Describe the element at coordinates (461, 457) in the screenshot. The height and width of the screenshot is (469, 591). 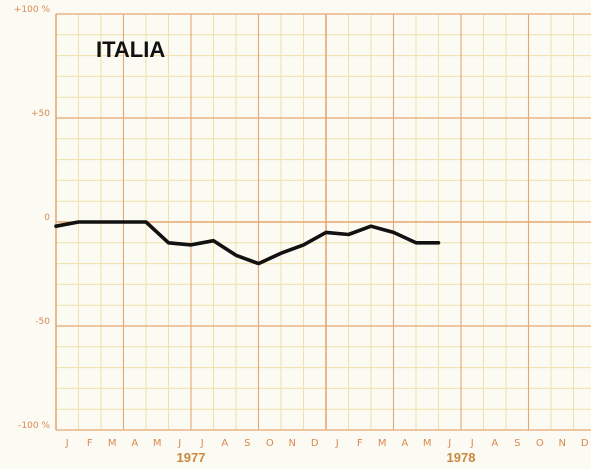
I see `x-year-label: 1978` at that location.